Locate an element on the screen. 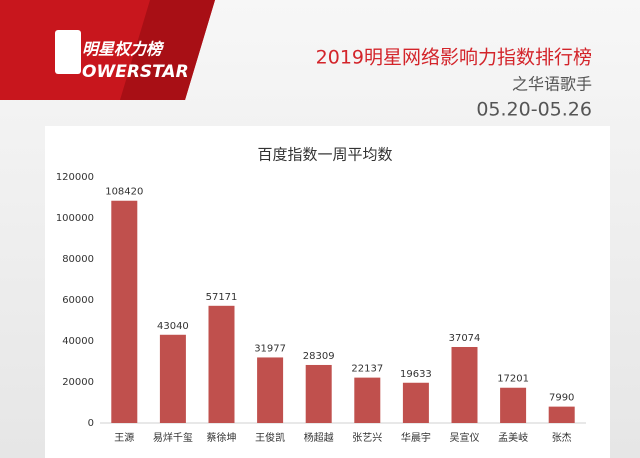 This screenshot has height=458, width=640. x-tick-label: 王俊凯 is located at coordinates (270, 437).